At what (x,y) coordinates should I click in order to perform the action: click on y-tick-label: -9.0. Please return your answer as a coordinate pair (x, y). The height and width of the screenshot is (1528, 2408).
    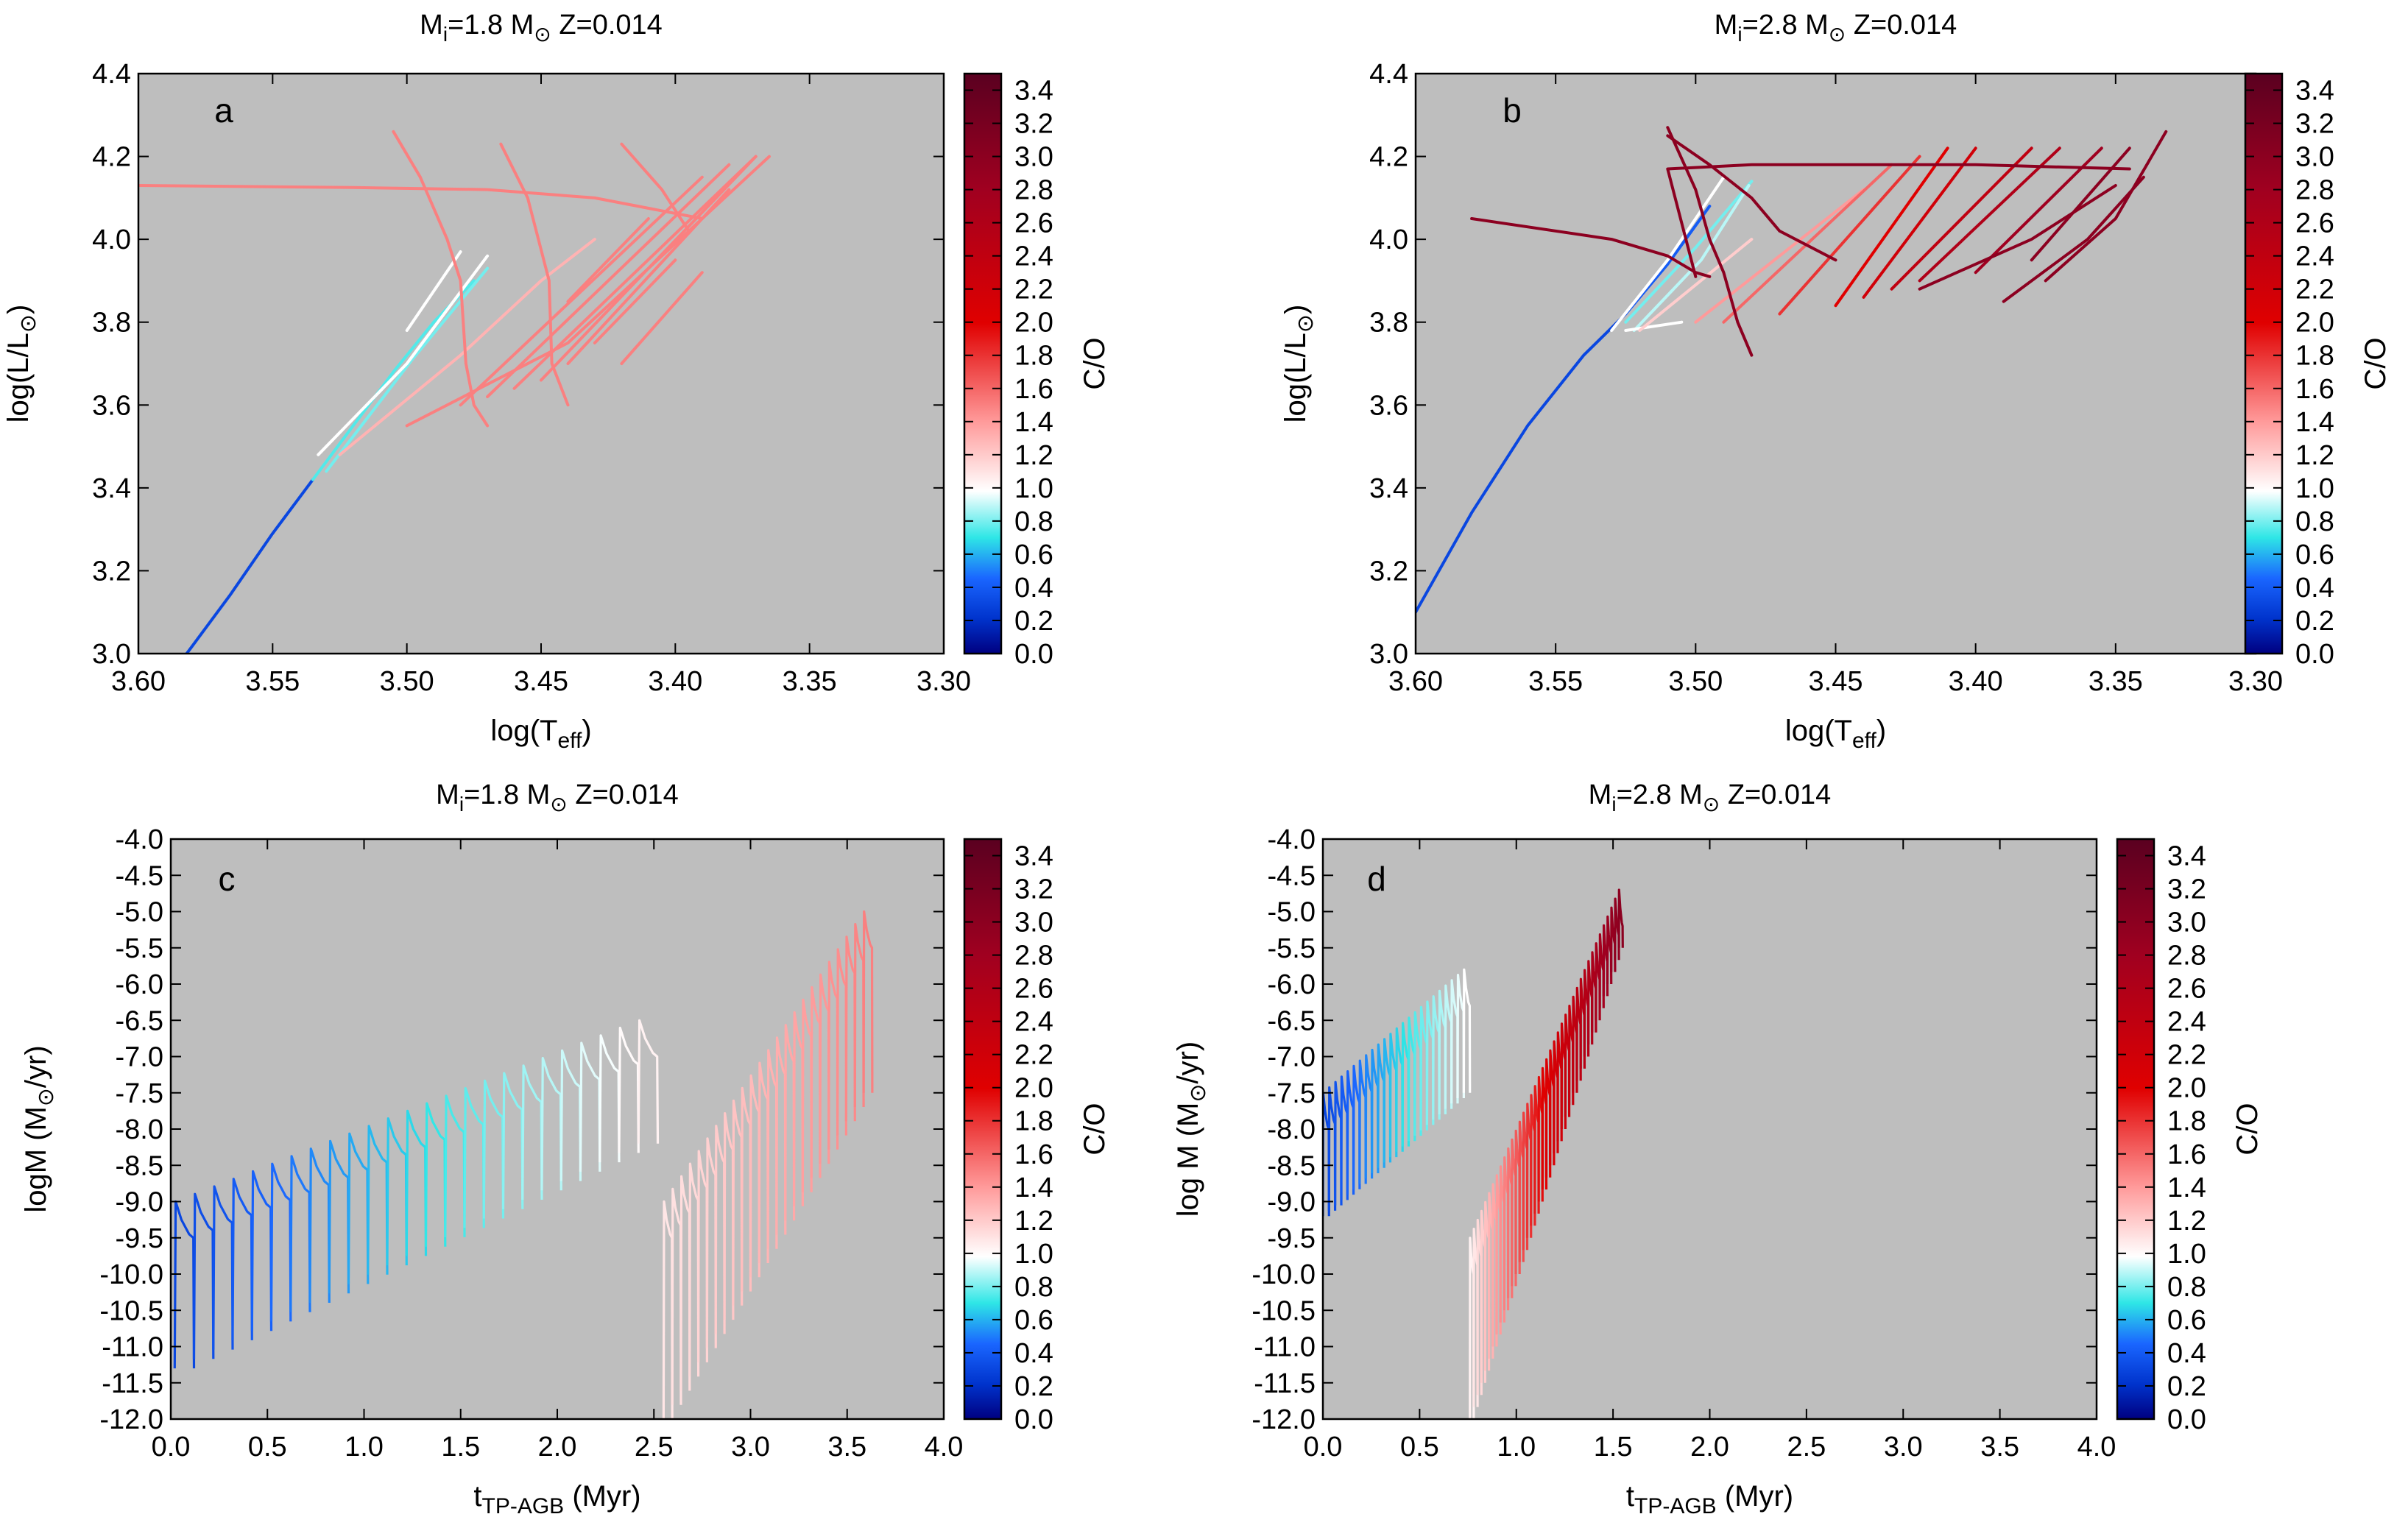
    Looking at the image, I should click on (1292, 1202).